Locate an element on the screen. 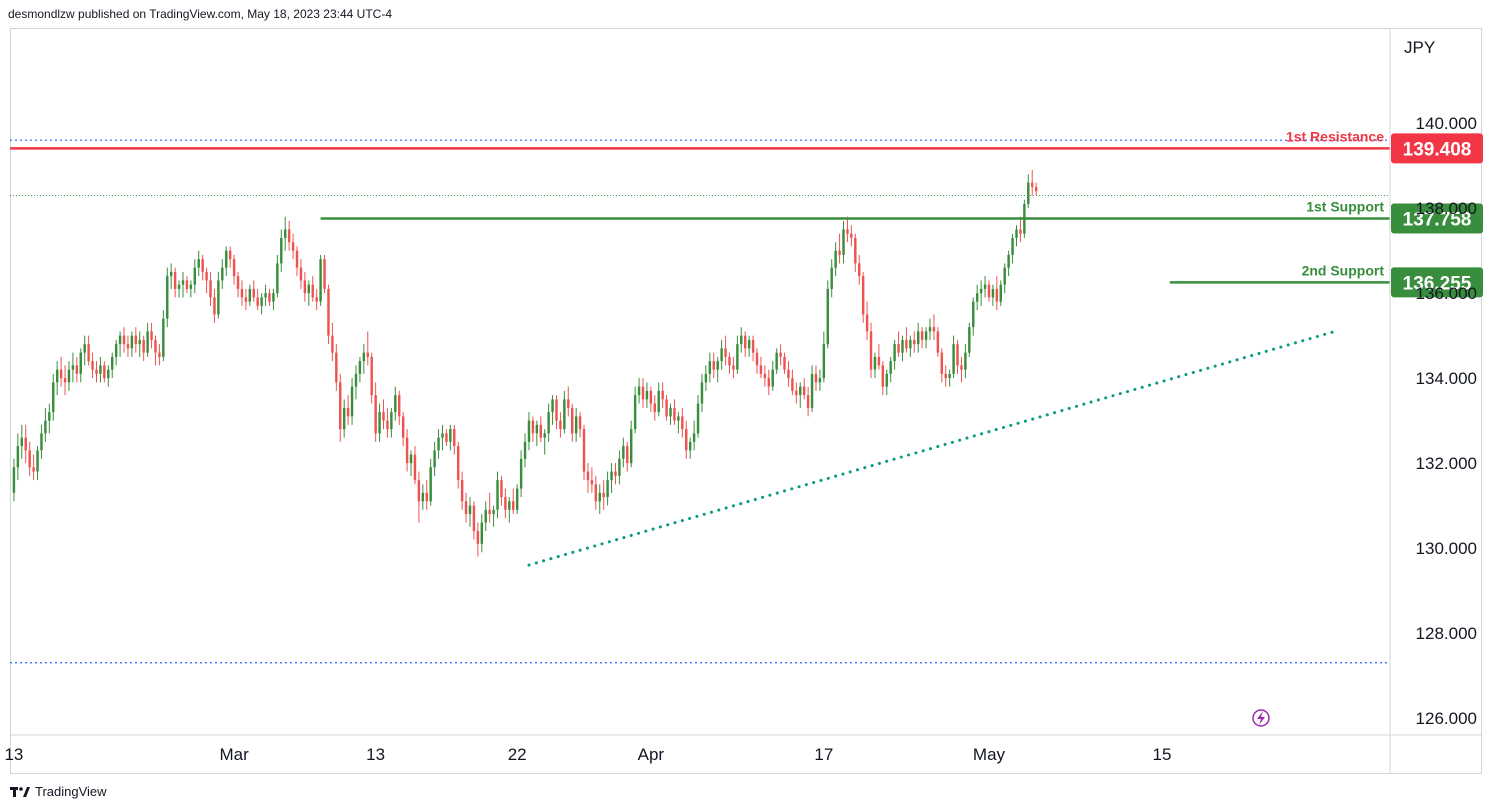  x-tick-label: 13 is located at coordinates (13, 754).